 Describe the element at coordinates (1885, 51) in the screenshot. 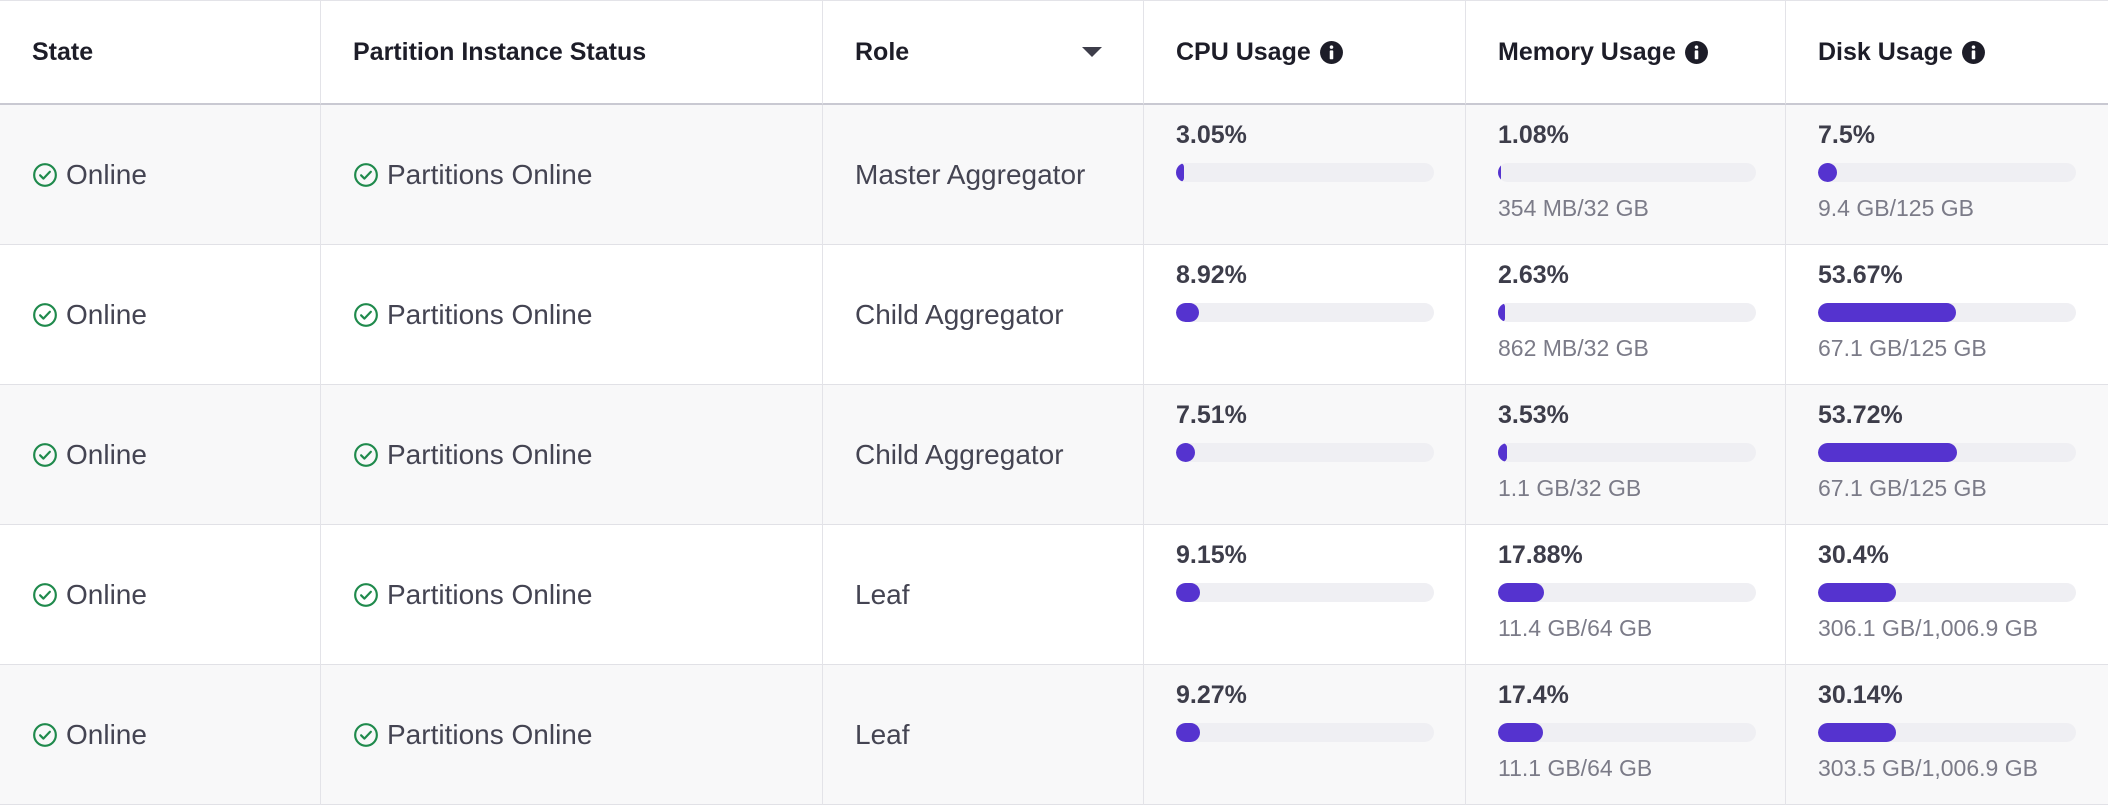

I see `column-header-label: Disk Usage` at that location.